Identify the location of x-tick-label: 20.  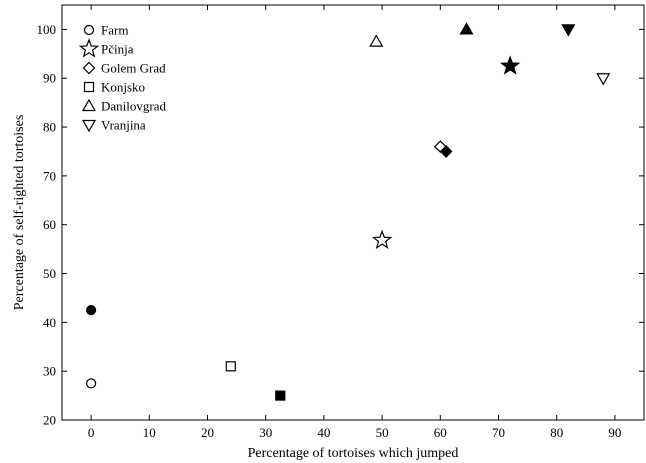
(207, 432).